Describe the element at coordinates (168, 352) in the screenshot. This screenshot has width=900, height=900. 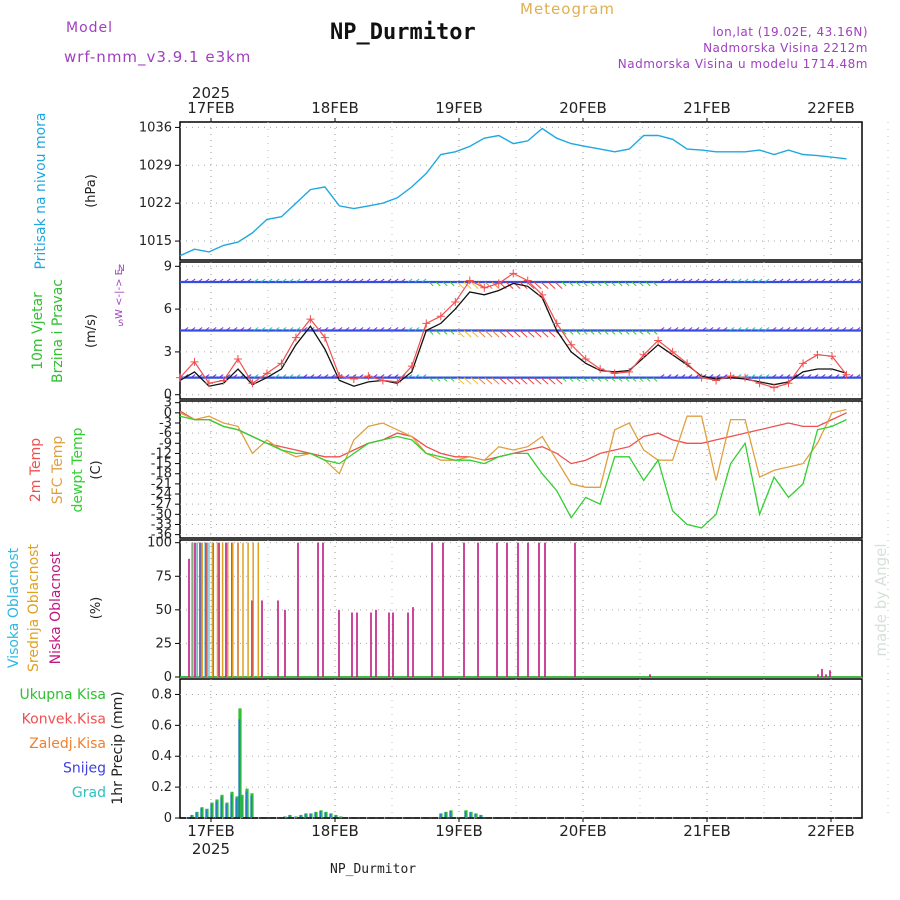
I see `wind-tick-label: 3` at that location.